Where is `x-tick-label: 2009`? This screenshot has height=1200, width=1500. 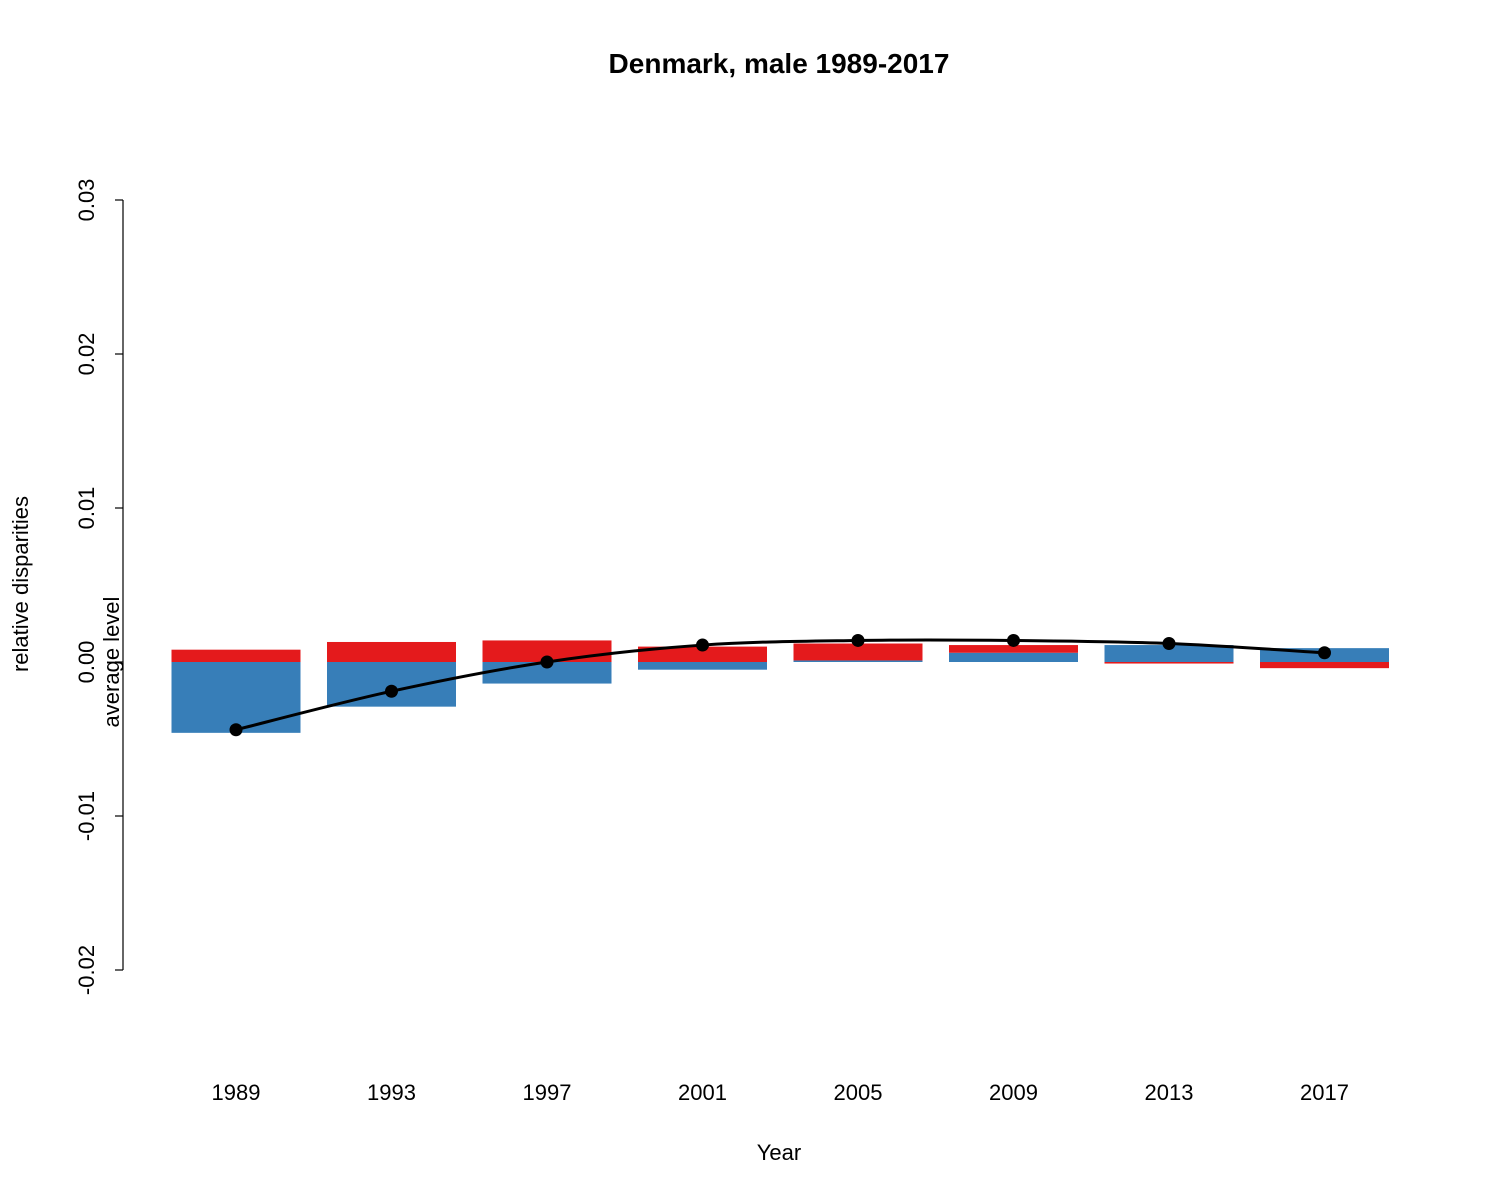 x-tick-label: 2009 is located at coordinates (1013, 1092).